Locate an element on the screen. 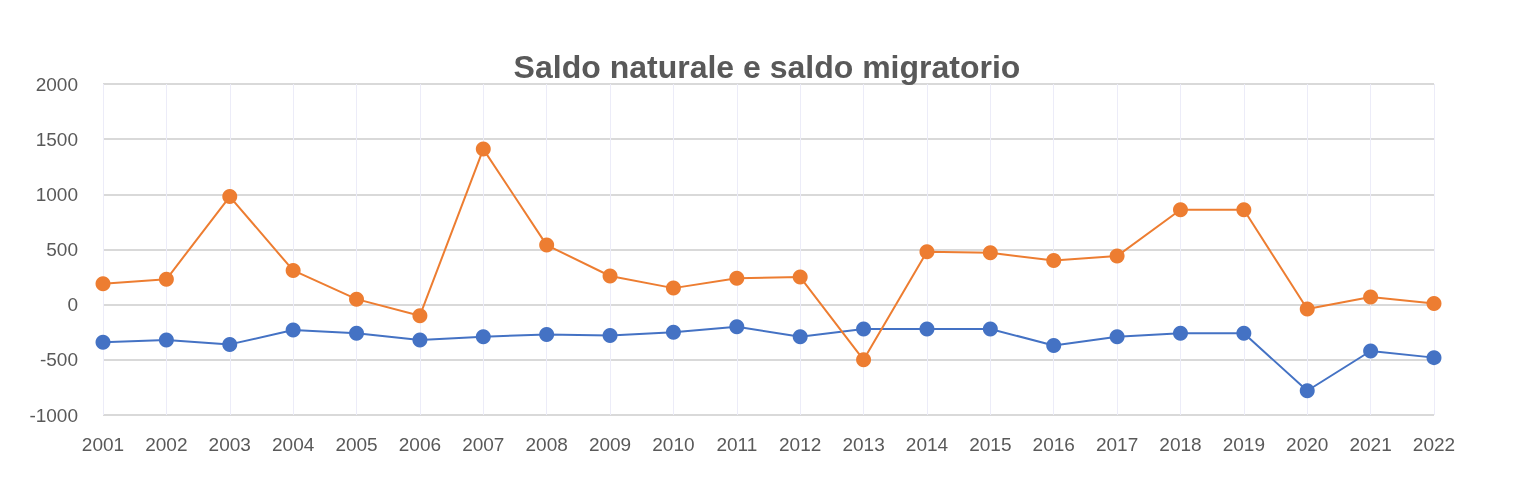  x-tick-label: 2017 is located at coordinates (1117, 444).